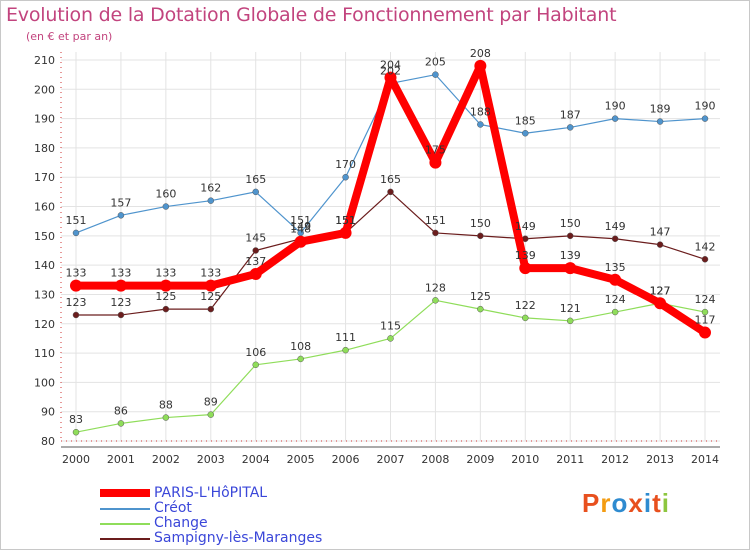 The height and width of the screenshot is (550, 750). What do you see at coordinates (480, 53) in the screenshot?
I see `data-label: 208` at bounding box center [480, 53].